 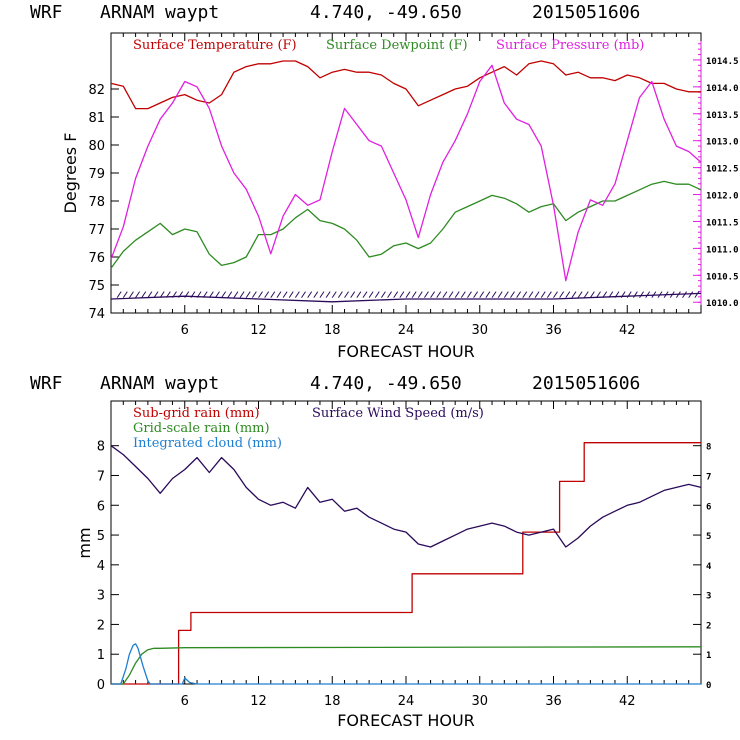 I want to click on bottom-y-tick-label: 2, so click(x=101, y=625).